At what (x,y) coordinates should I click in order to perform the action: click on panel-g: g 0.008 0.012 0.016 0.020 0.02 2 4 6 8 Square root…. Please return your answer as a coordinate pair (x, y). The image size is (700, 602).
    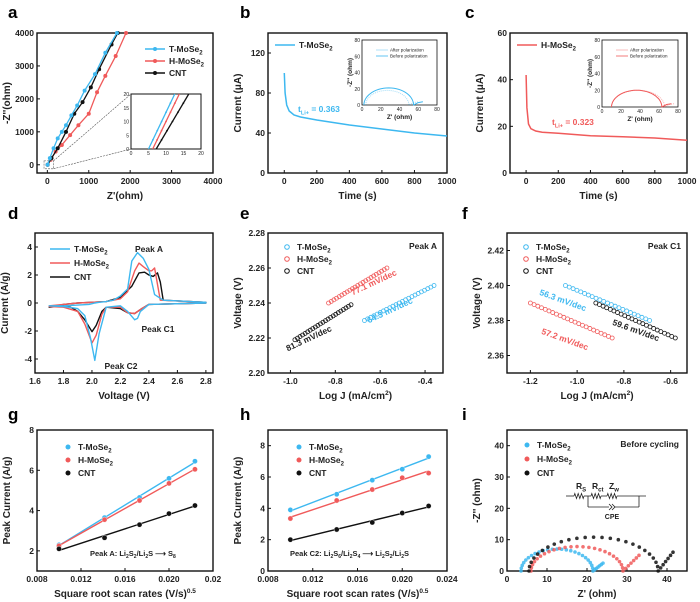
    Looking at the image, I should click on (112, 502).